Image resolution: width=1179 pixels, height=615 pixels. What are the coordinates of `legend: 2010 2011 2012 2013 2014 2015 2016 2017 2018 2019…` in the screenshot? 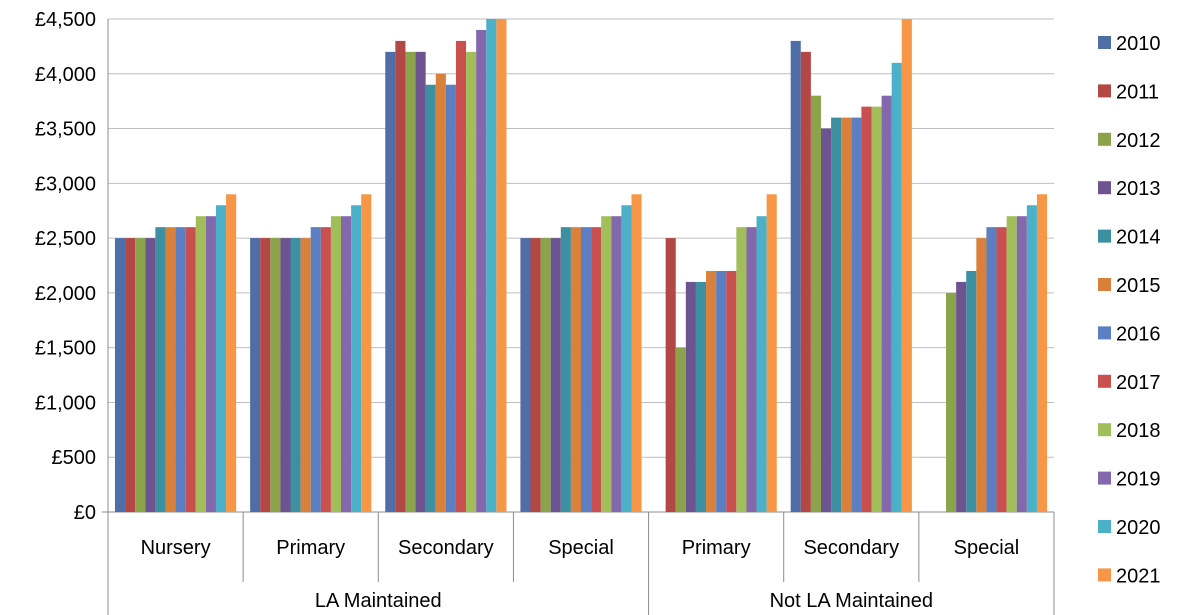 It's located at (1129, 310).